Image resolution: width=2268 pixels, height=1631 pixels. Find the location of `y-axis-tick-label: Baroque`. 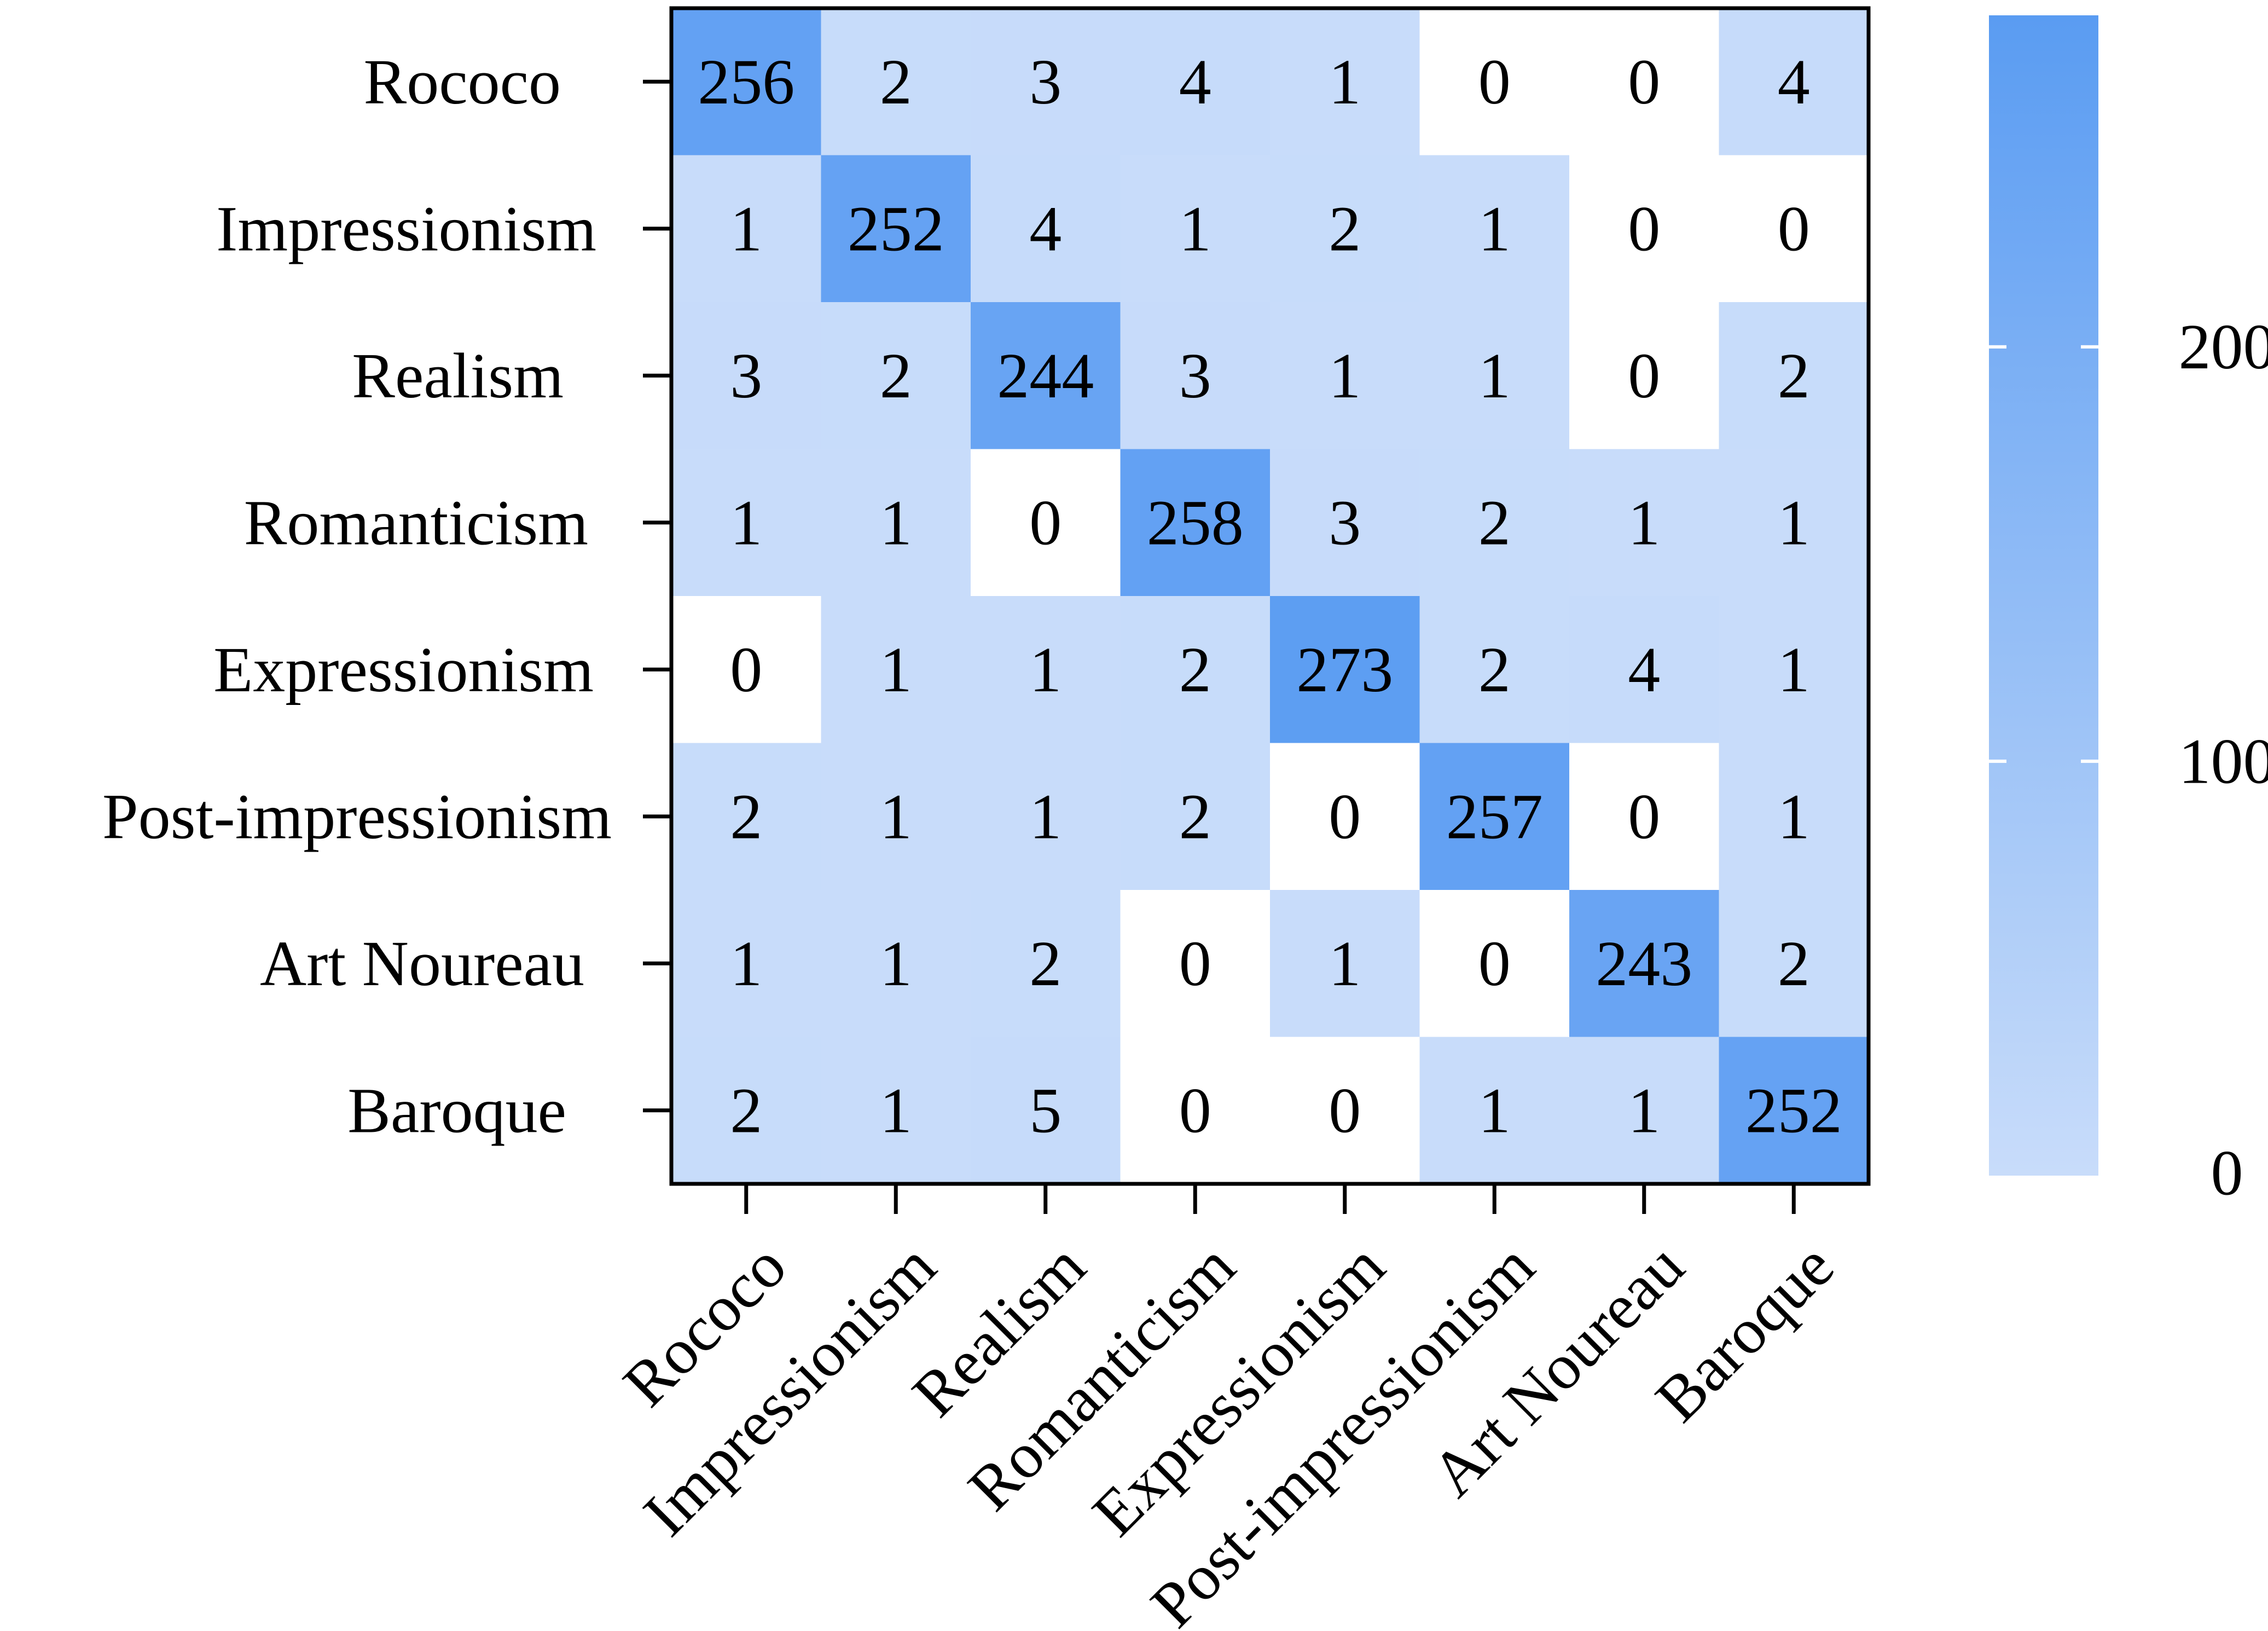

y-axis-tick-label: Baroque is located at coordinates (457, 1110).